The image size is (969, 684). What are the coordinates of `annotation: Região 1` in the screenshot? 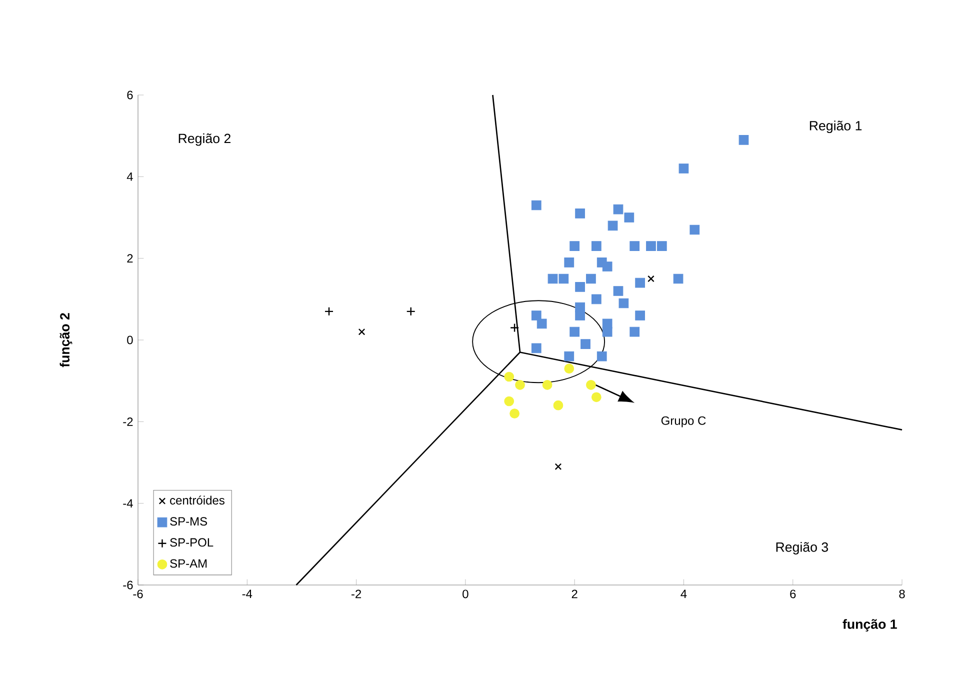 It's located at (836, 127).